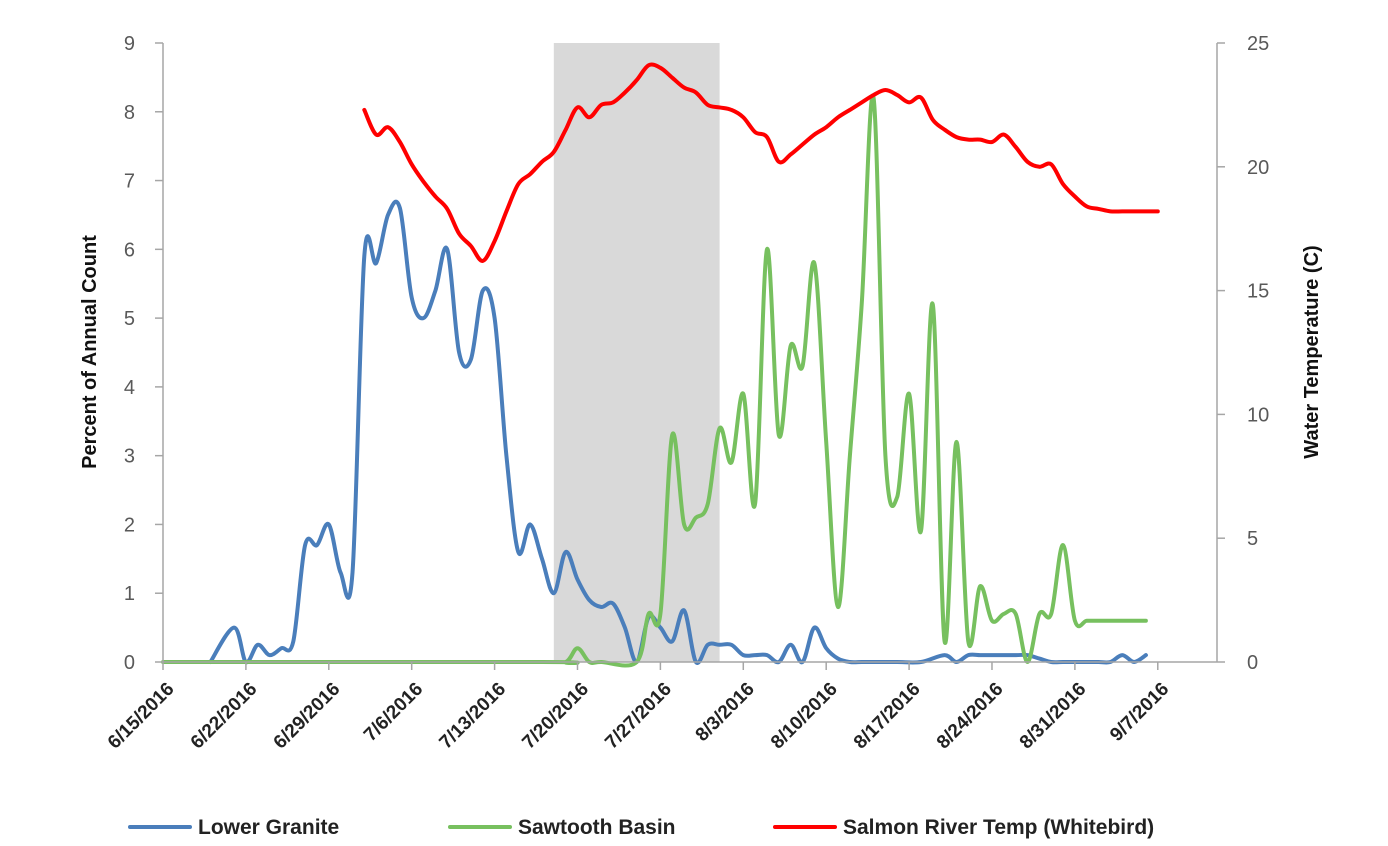 This screenshot has width=1388, height=846. I want to click on left-y-tick-label: 3, so click(129, 457).